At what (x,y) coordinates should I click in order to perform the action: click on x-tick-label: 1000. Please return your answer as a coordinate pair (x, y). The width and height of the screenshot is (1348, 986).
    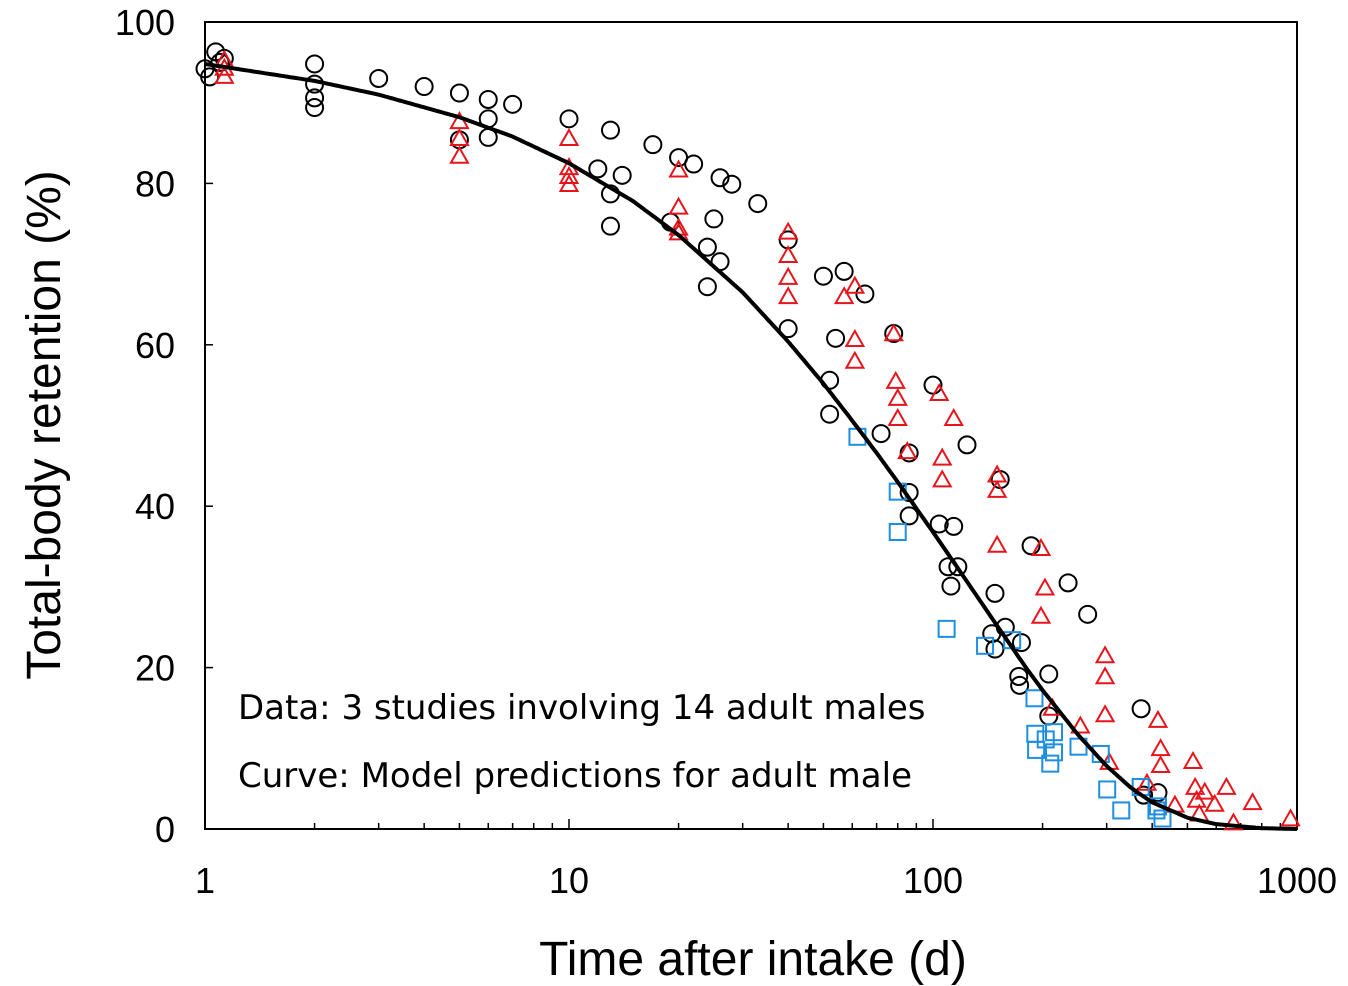
    Looking at the image, I should click on (1297, 880).